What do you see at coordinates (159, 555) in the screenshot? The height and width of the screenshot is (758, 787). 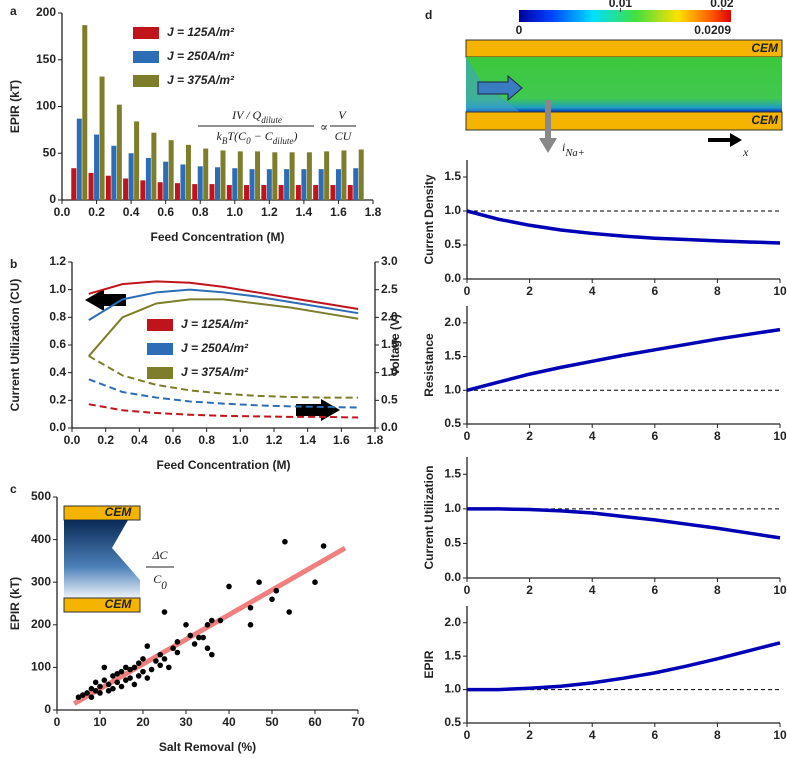 I see `fraction-numerator: ΔC` at bounding box center [159, 555].